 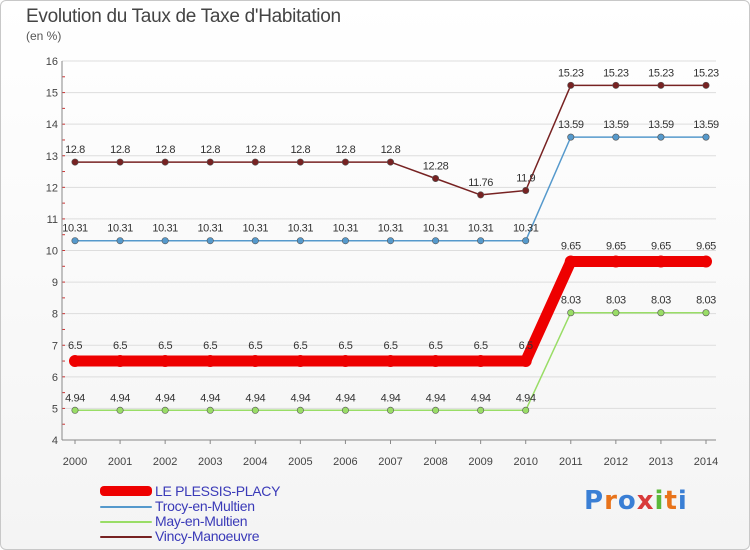 I want to click on y-tick-label: 4, so click(x=55, y=441).